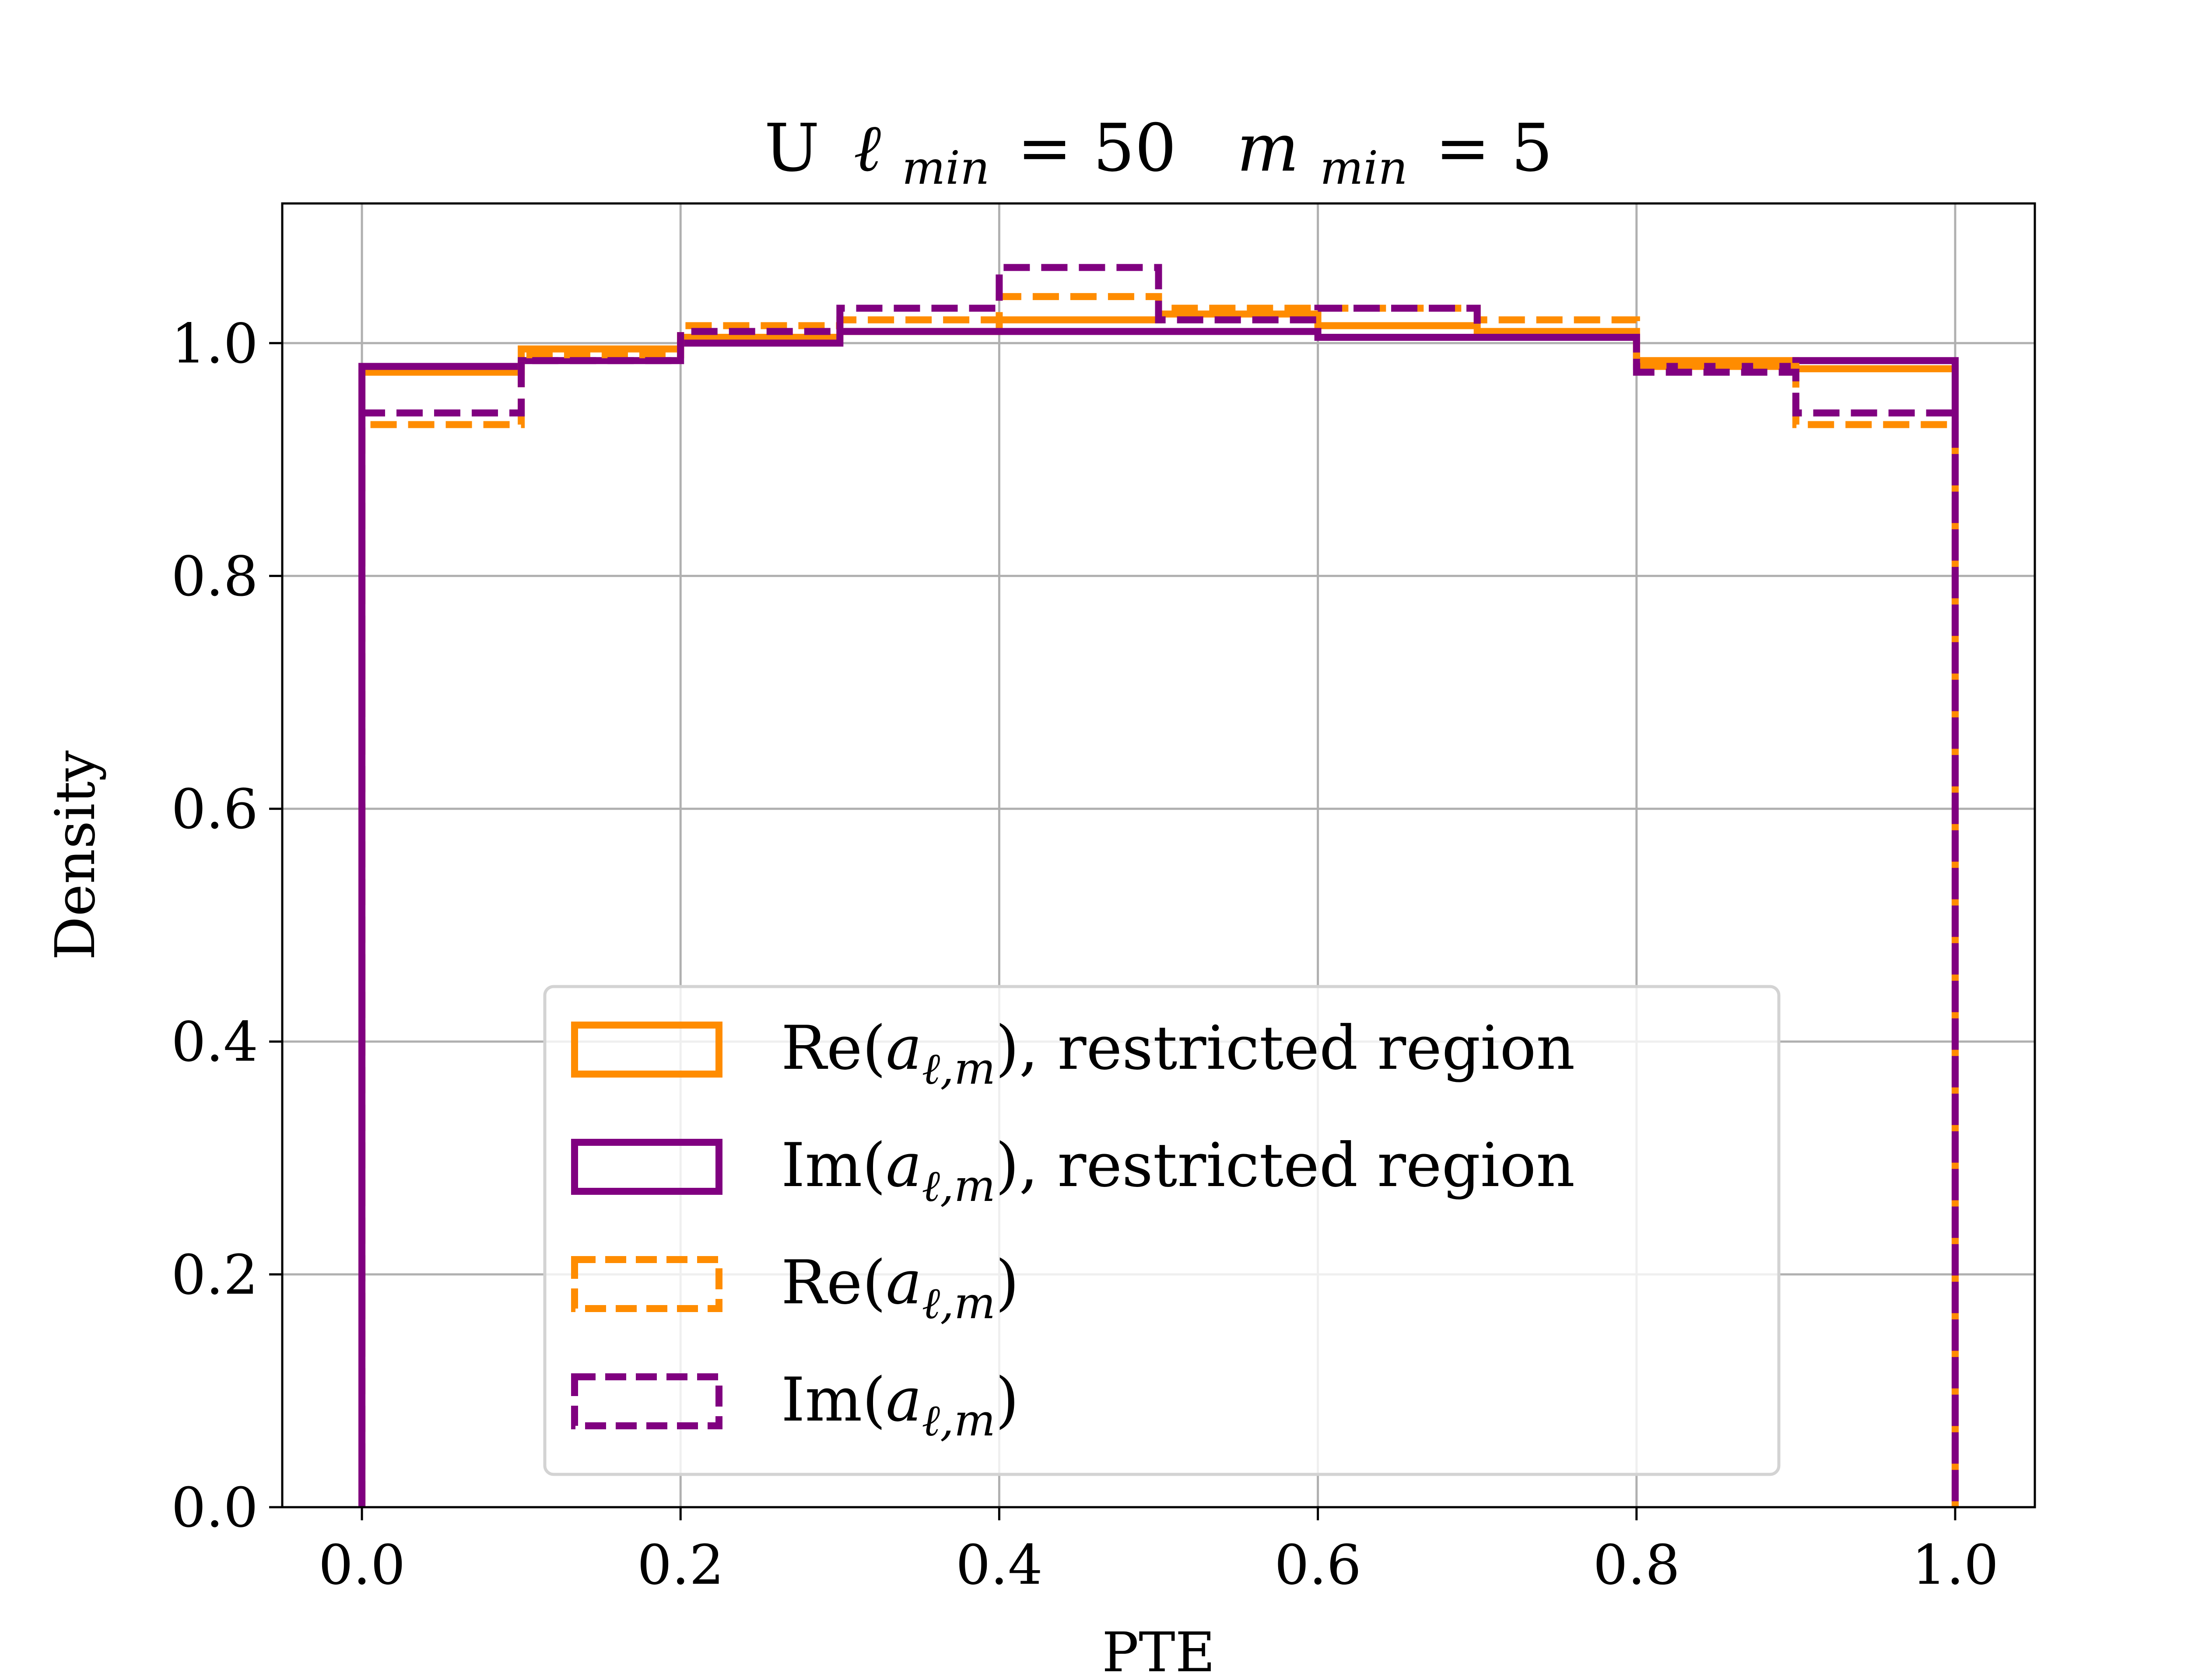  I want to click on title-prefix: U, so click(792, 148).